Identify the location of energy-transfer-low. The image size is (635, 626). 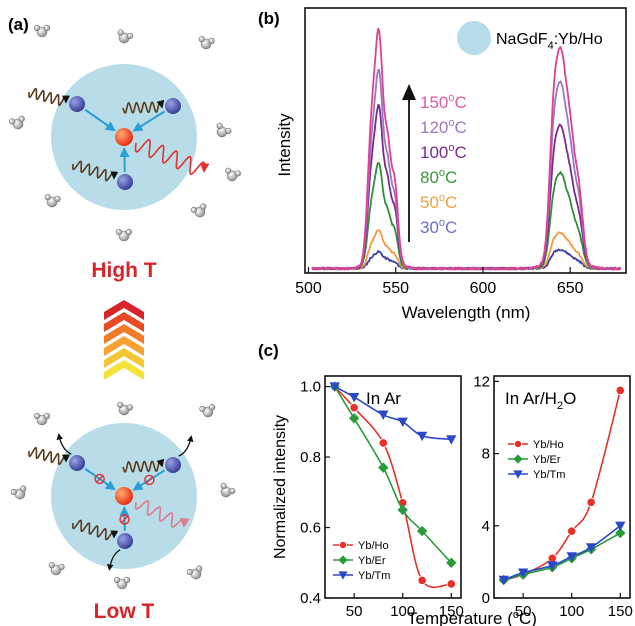
(111, 502).